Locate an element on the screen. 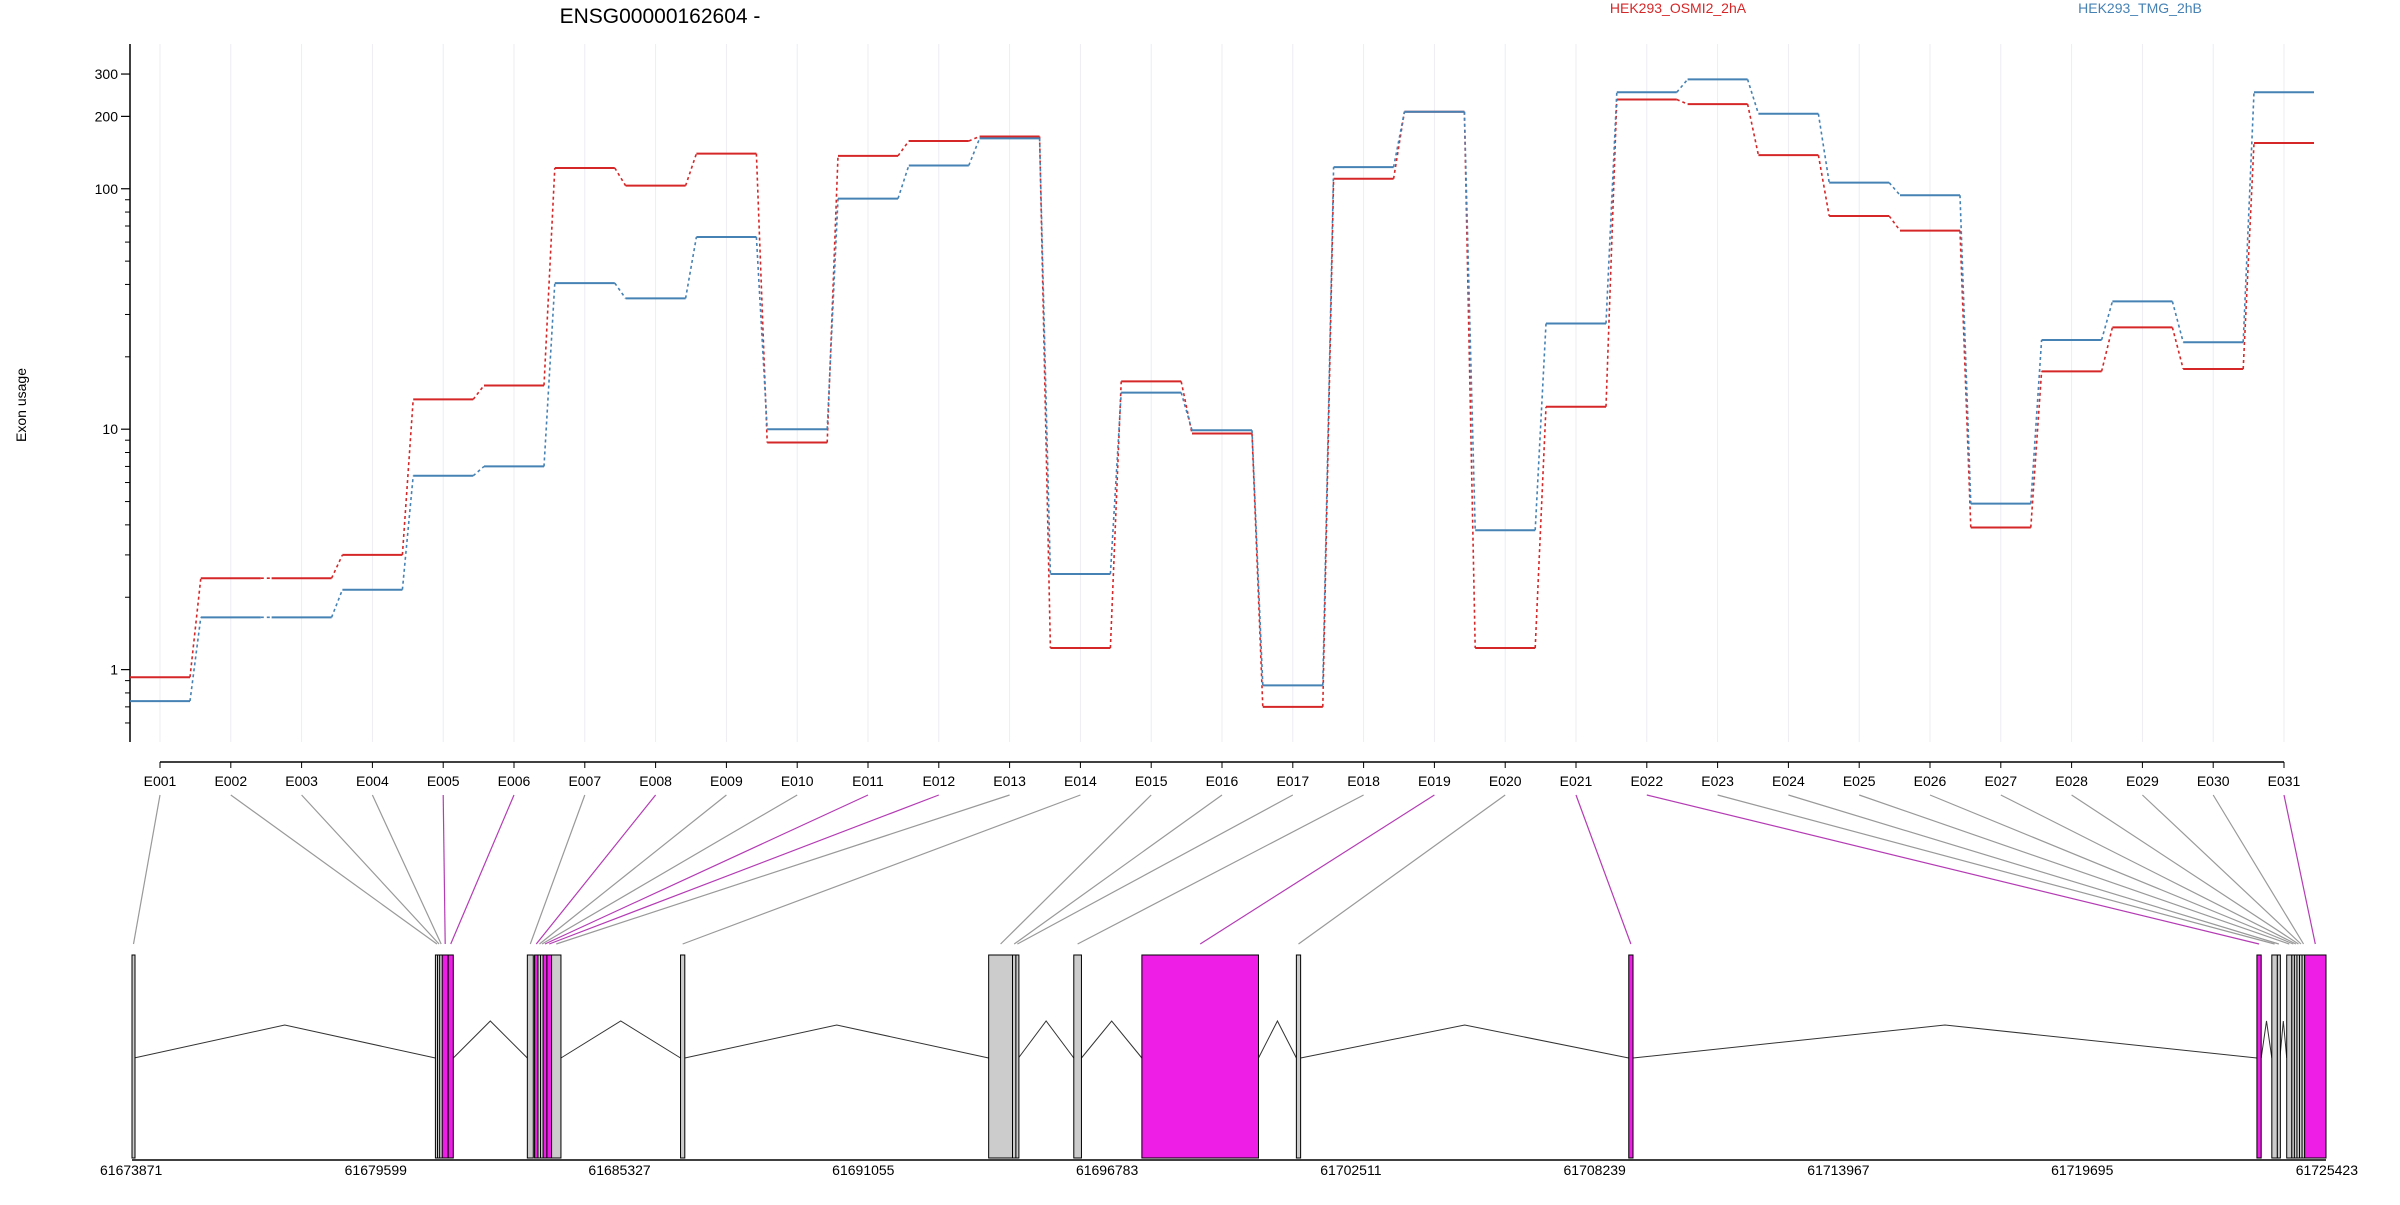  exon-connectors is located at coordinates (1224, 869).